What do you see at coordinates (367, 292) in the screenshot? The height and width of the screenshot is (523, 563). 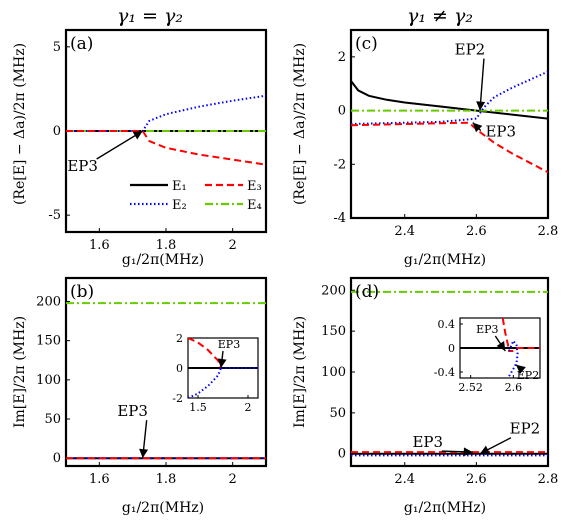 I see `panel-d-letter: (d)` at bounding box center [367, 292].